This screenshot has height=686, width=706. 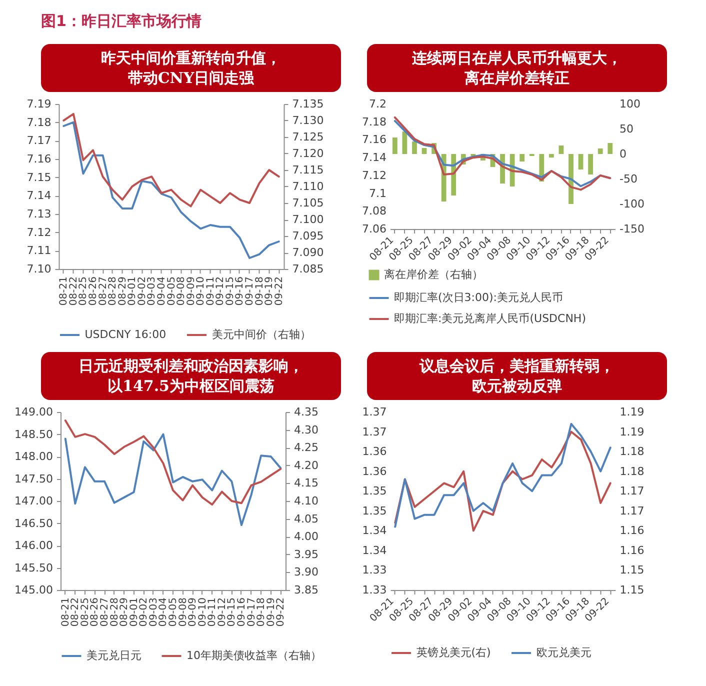 What do you see at coordinates (125, 334) in the screenshot?
I see `legend-label: USDCNY 16:00` at bounding box center [125, 334].